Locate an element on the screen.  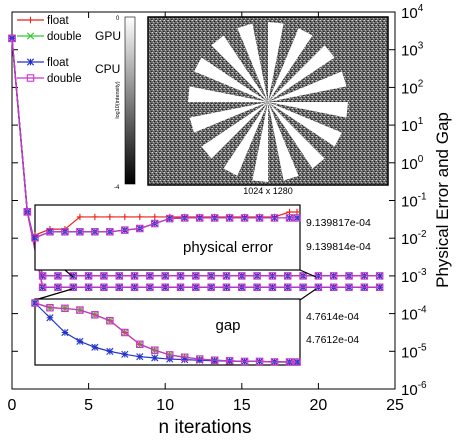
x-tick-label: 15 is located at coordinates (242, 405).